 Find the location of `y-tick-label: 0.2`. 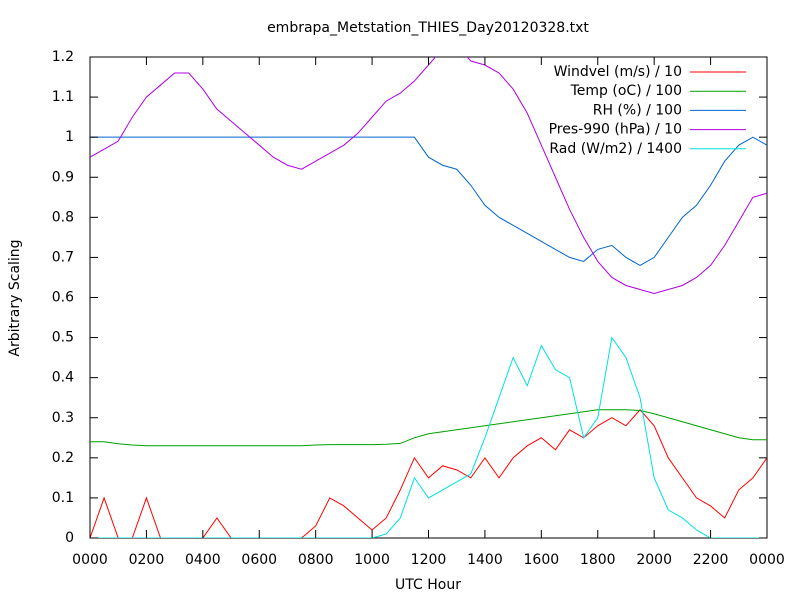

y-tick-label: 0.2 is located at coordinates (63, 458).